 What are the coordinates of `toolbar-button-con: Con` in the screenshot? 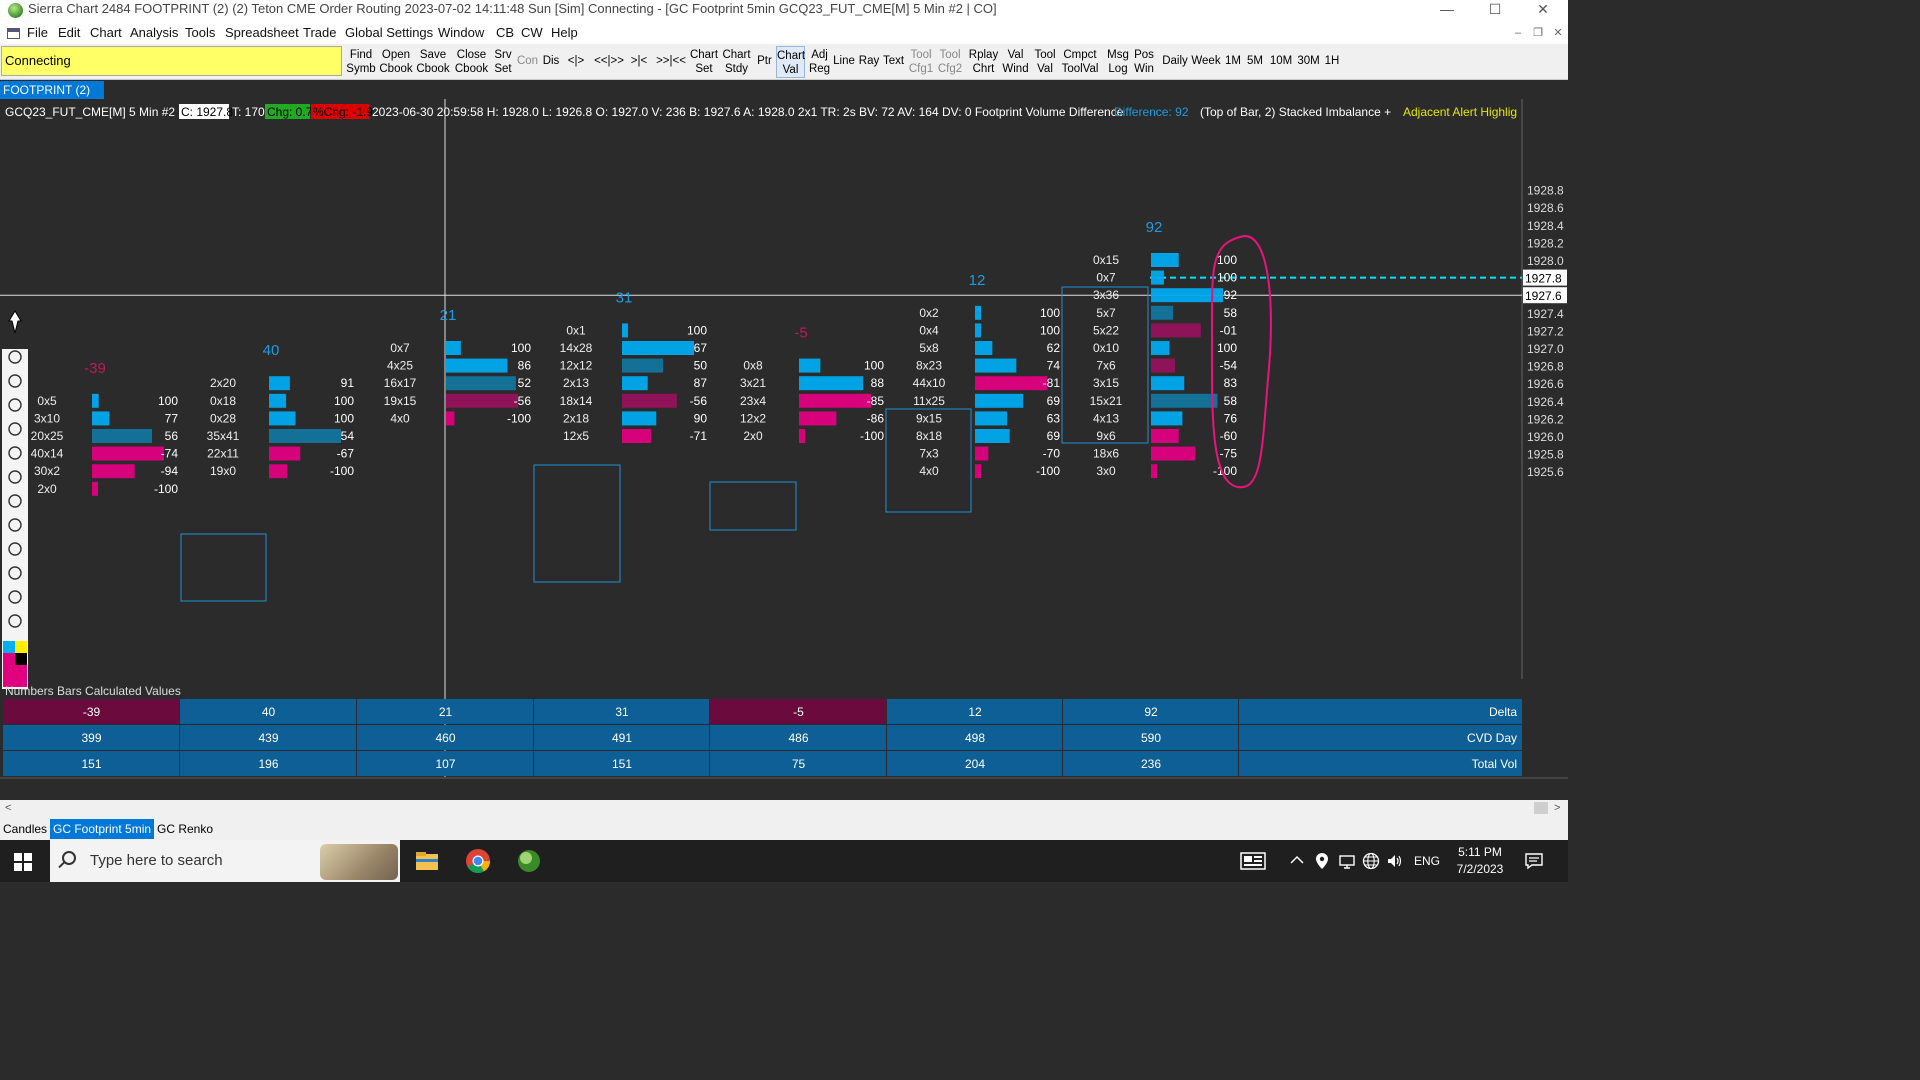 It's located at (527, 61).